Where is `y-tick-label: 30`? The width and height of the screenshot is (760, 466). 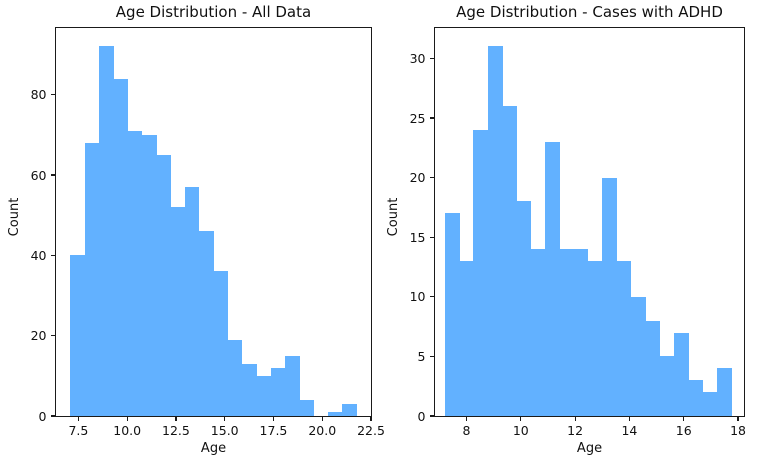 y-tick-label: 30 is located at coordinates (417, 58).